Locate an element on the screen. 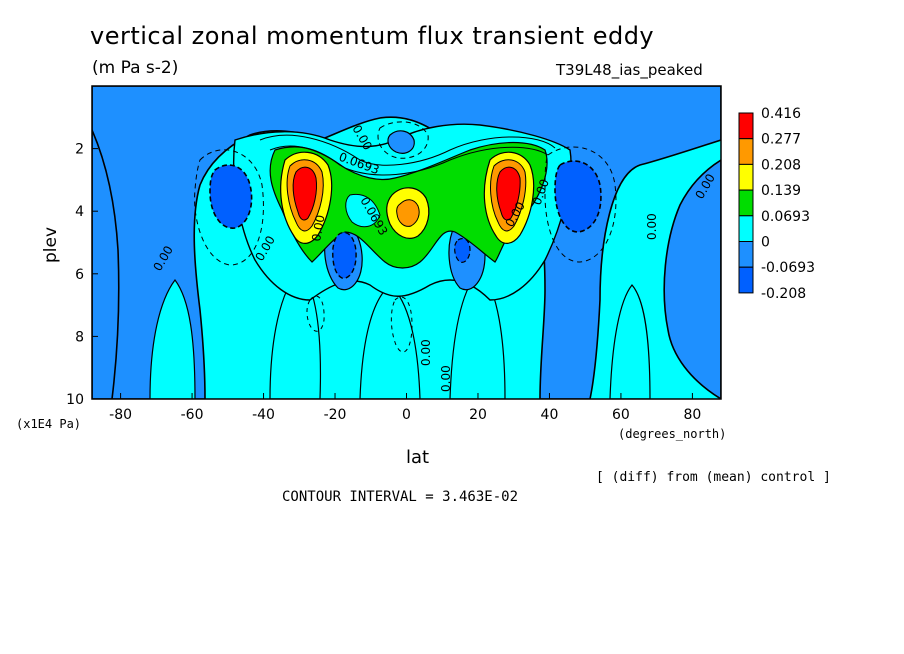 The width and height of the screenshot is (904, 654). y-tick-label: 2 is located at coordinates (79, 150).